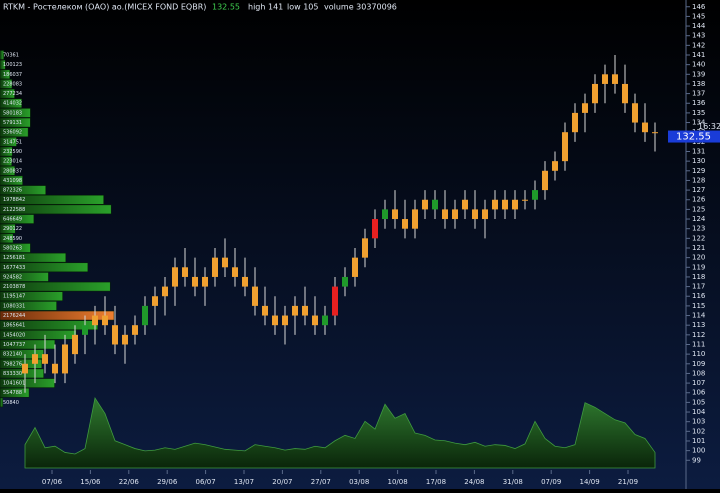 Image resolution: width=720 pixels, height=493 pixels. Describe the element at coordinates (628, 482) in the screenshot. I see `x-tick-label: 21/09` at that location.